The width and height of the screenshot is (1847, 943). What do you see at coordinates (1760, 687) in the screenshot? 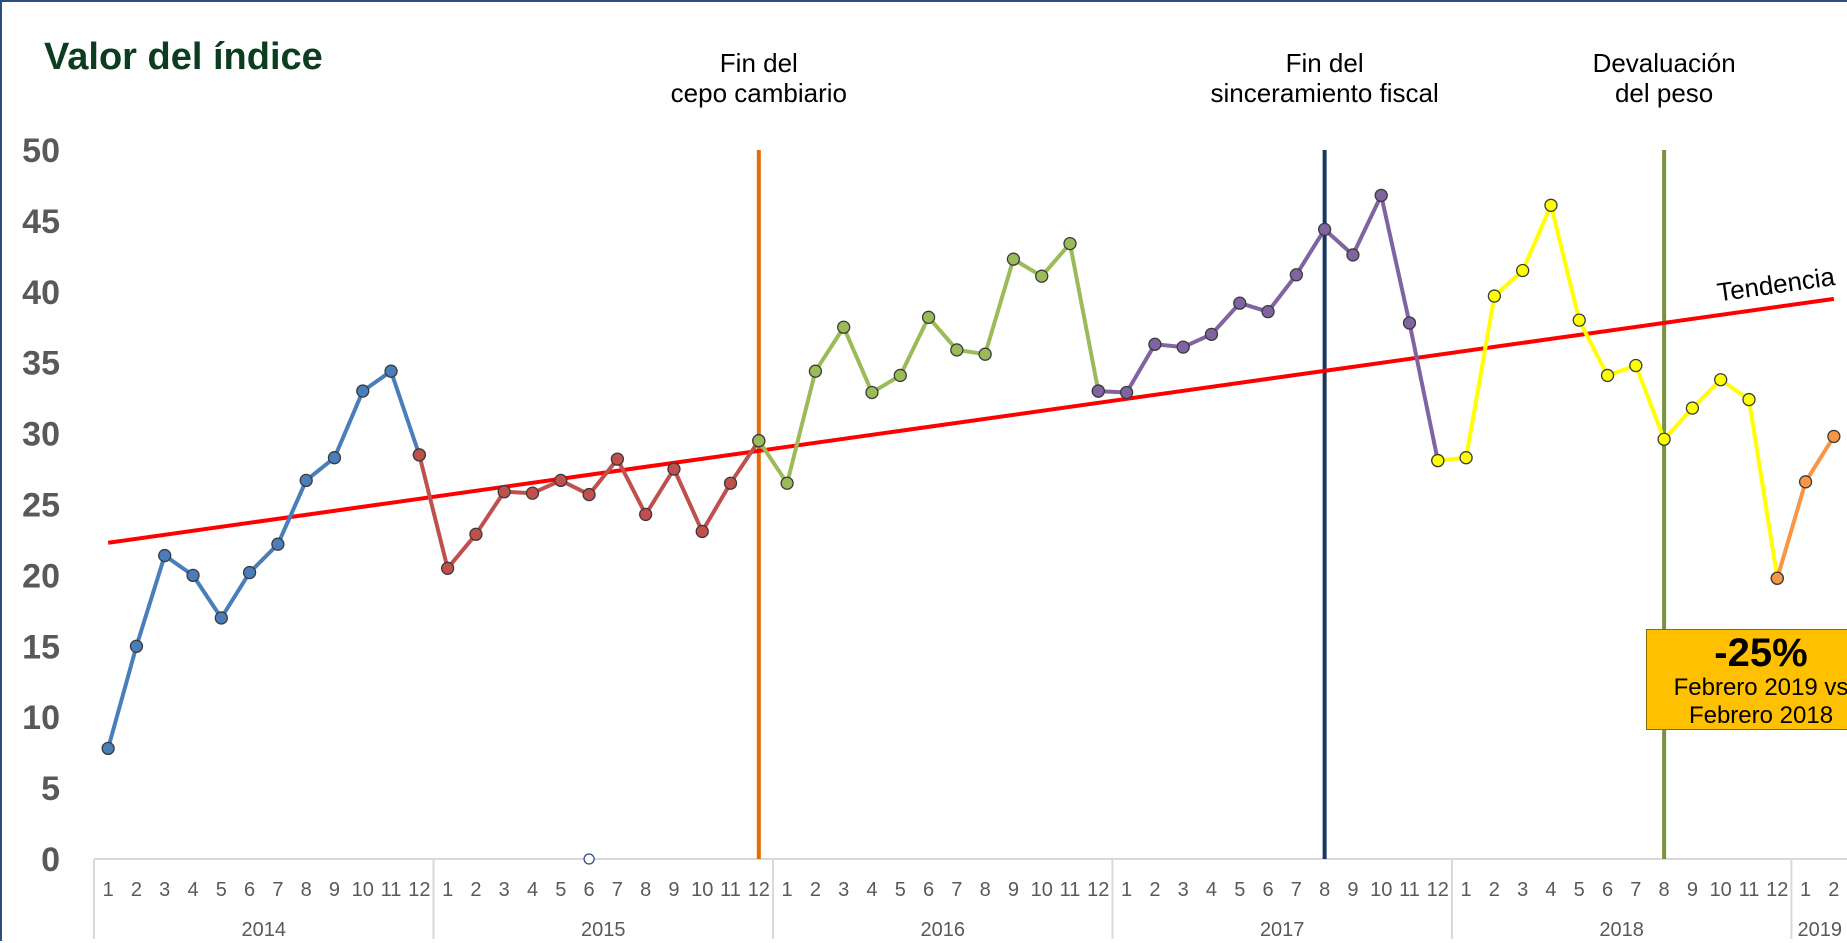
I see `callout-line-1: Febrero 2019 vs` at bounding box center [1760, 687].